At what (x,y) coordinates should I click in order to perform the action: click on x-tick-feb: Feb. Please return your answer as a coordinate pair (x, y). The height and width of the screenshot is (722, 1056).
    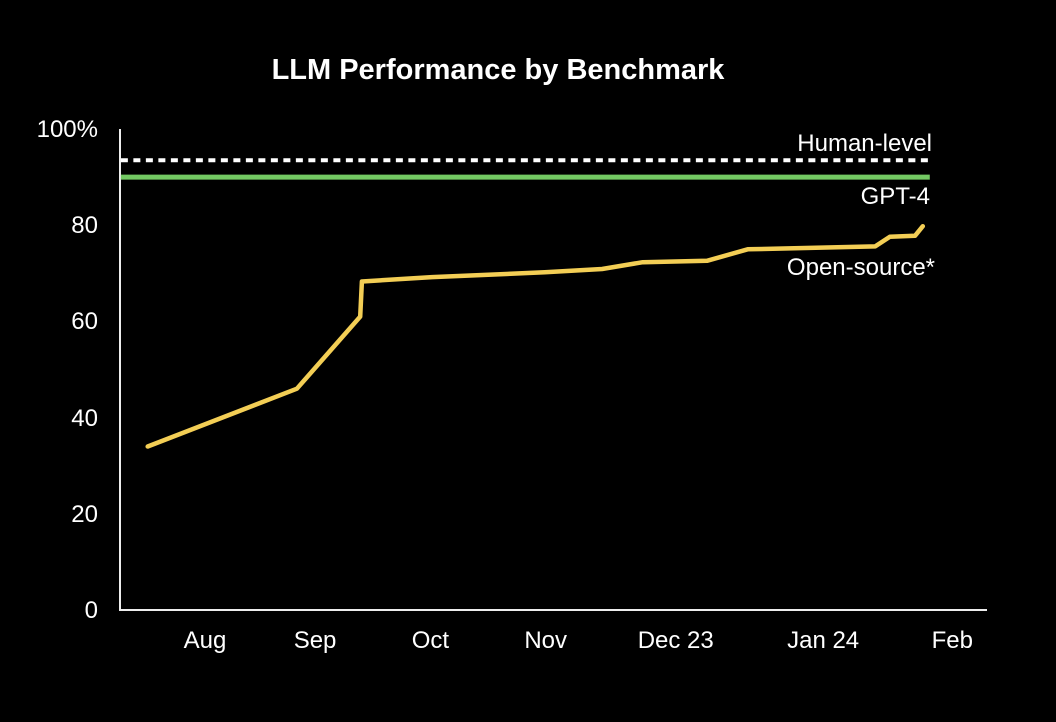
    Looking at the image, I should click on (952, 640).